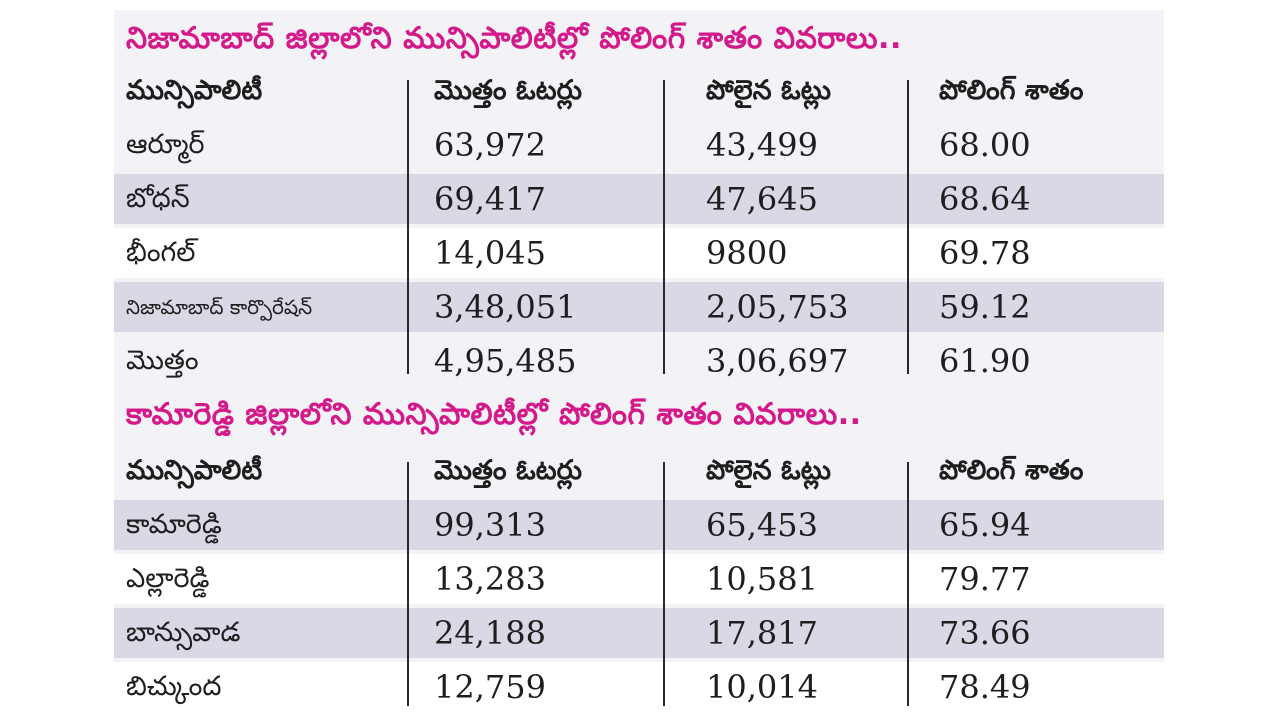 This screenshot has height=720, width=1280. What do you see at coordinates (985, 307) in the screenshot?
I see `row-percent: 59.12` at bounding box center [985, 307].